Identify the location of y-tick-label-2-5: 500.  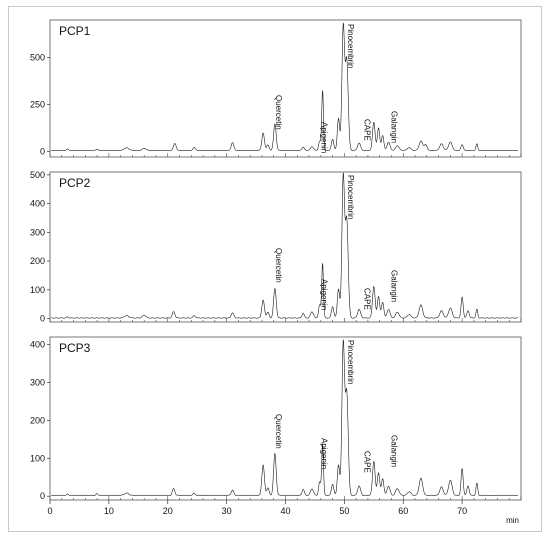
(37, 175).